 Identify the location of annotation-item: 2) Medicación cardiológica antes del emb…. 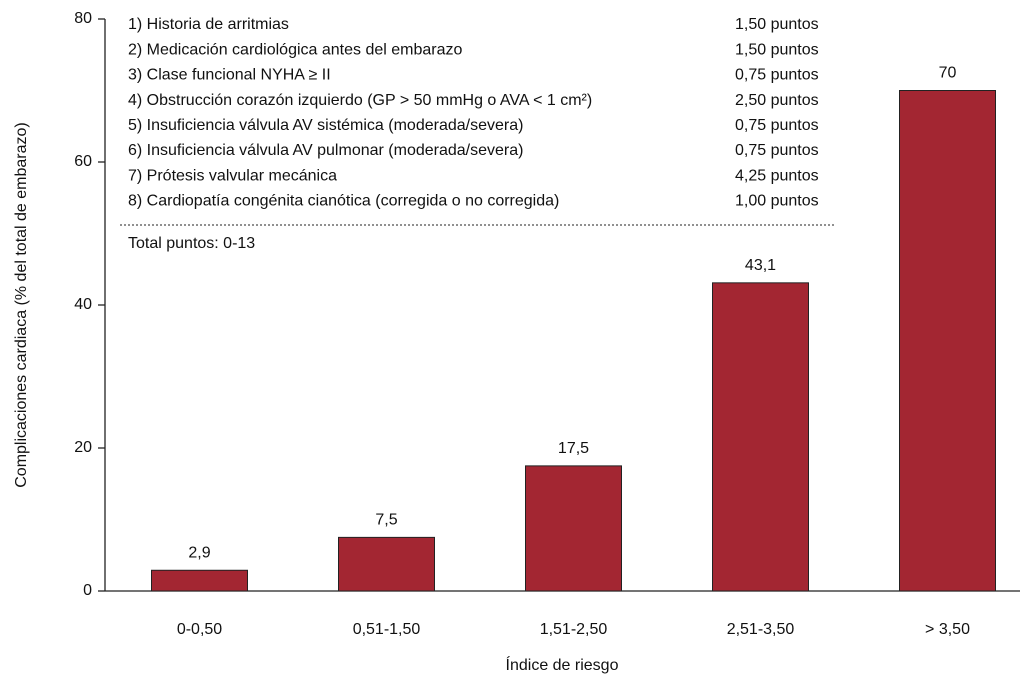
(295, 49).